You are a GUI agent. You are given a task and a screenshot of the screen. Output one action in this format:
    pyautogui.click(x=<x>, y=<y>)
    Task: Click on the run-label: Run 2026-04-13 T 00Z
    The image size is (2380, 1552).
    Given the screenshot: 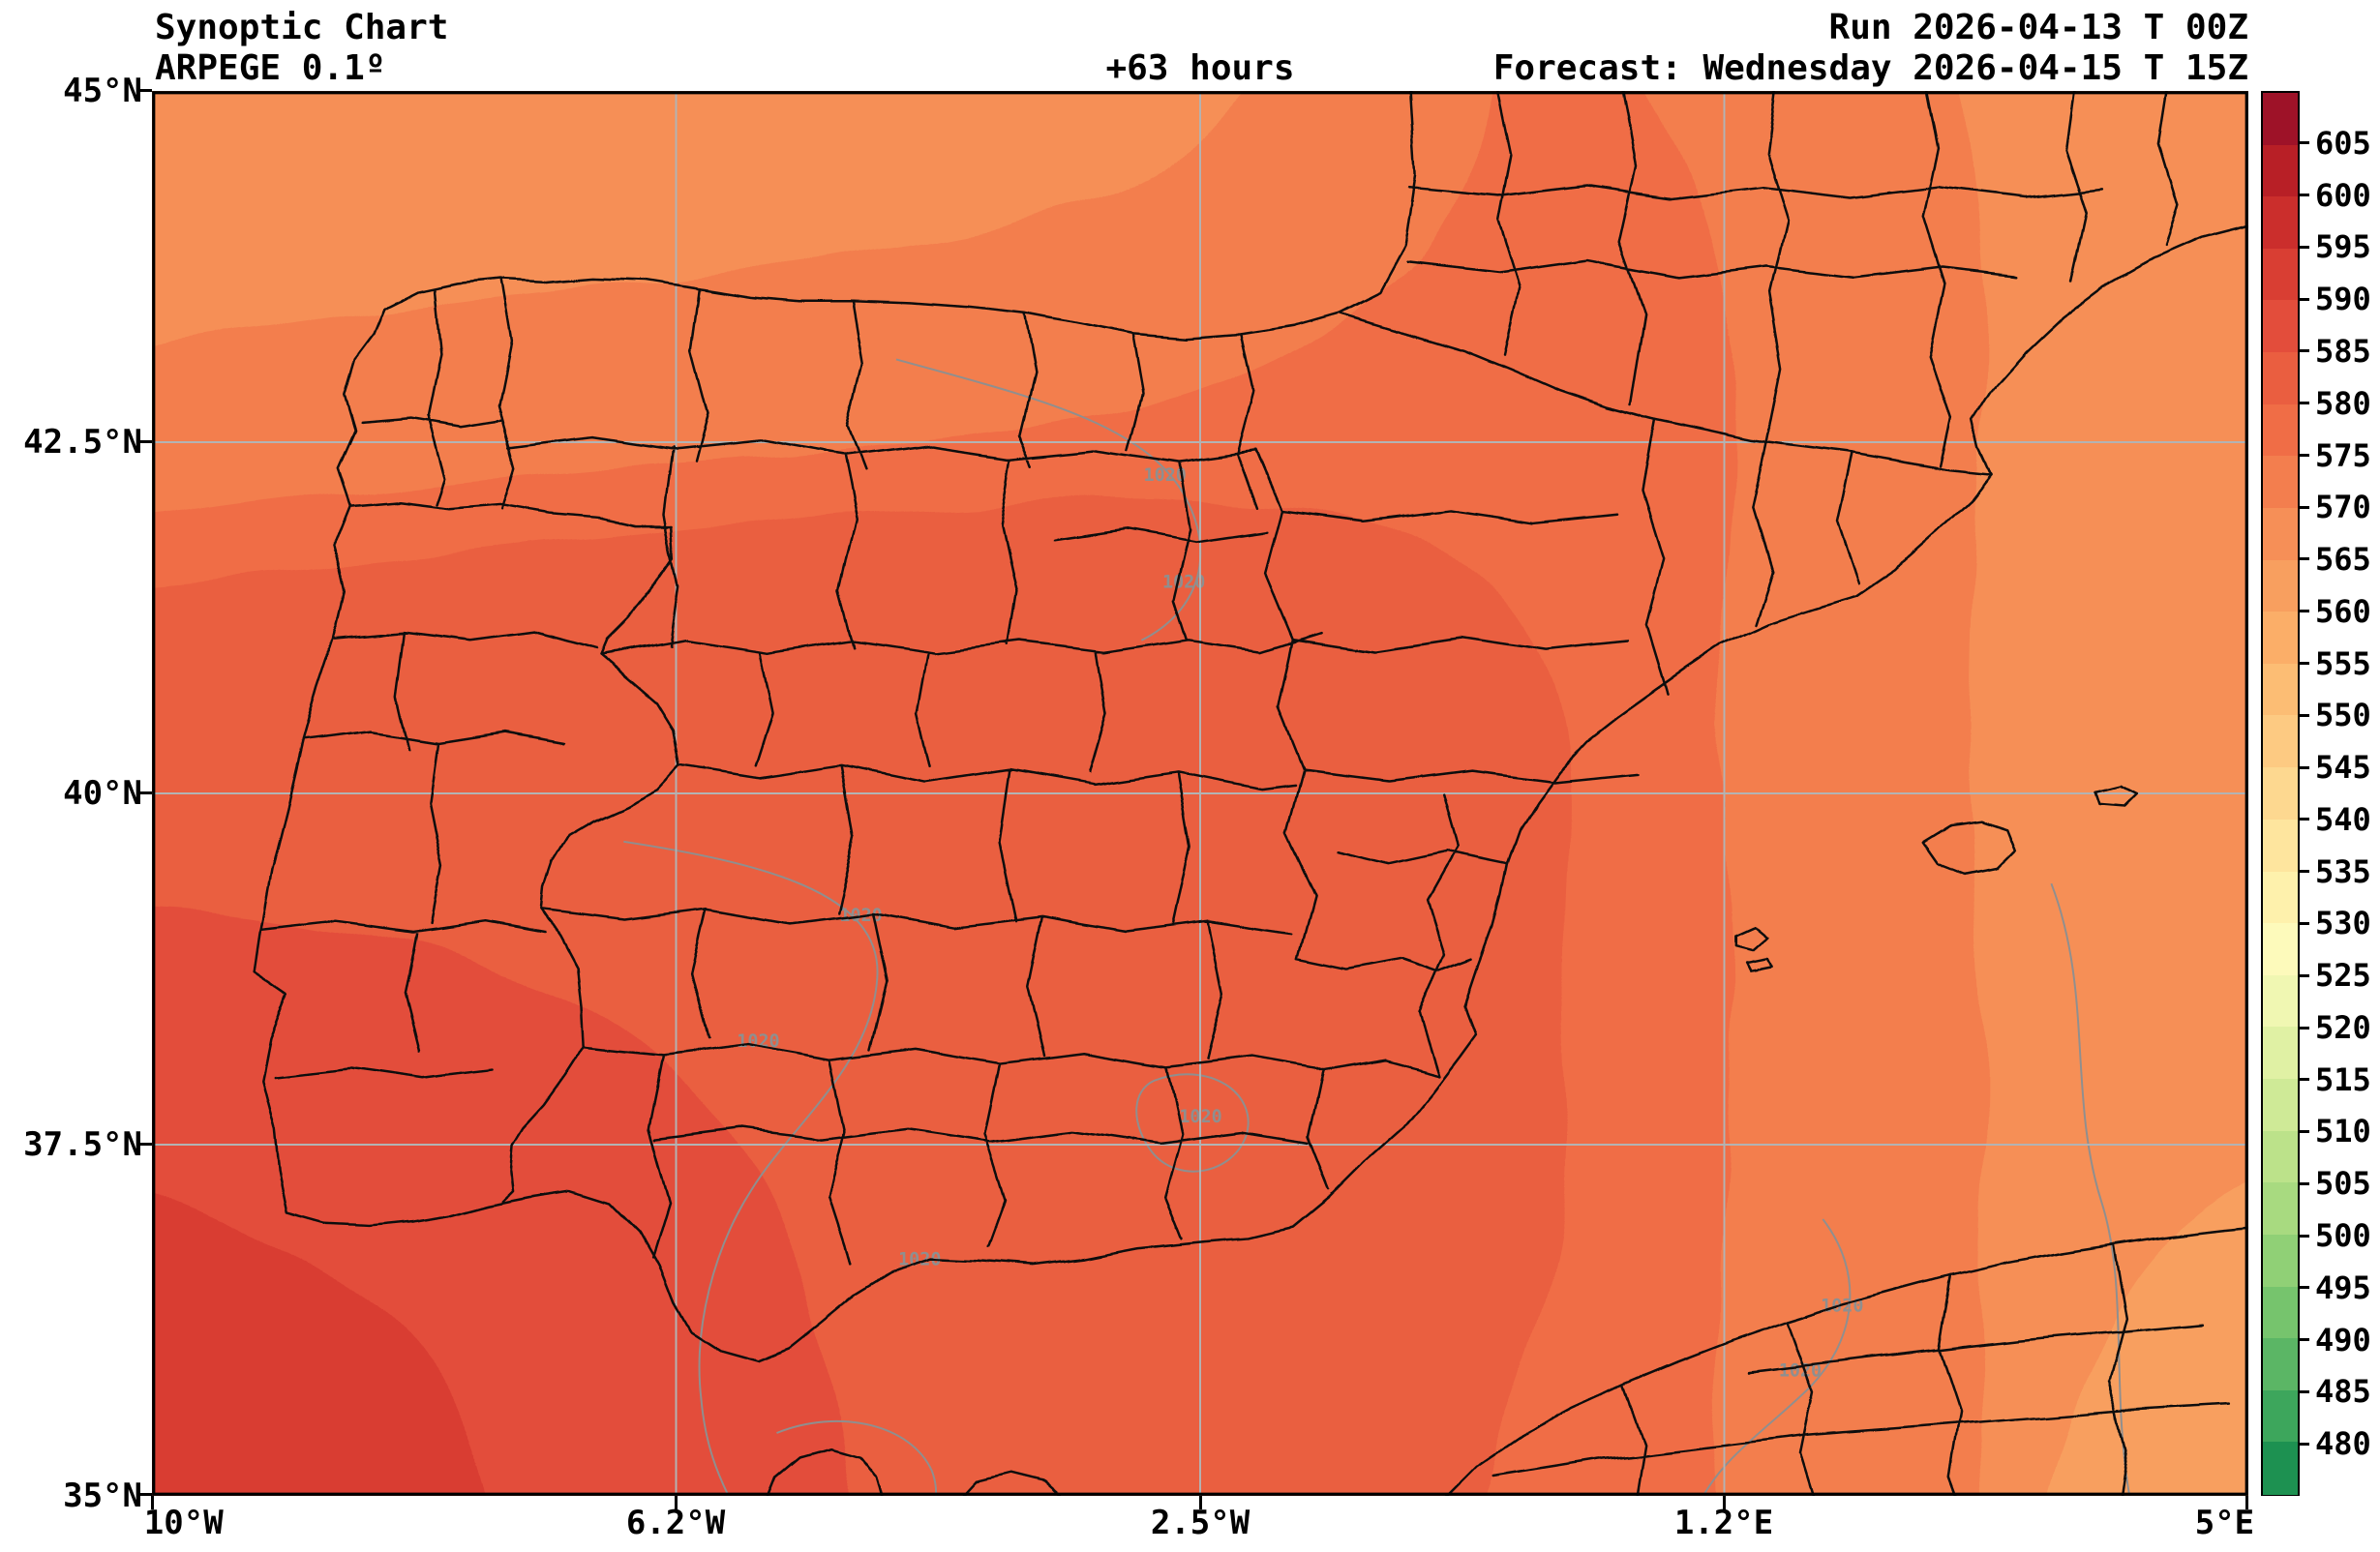 What is the action you would take?
    pyautogui.click(x=2038, y=28)
    